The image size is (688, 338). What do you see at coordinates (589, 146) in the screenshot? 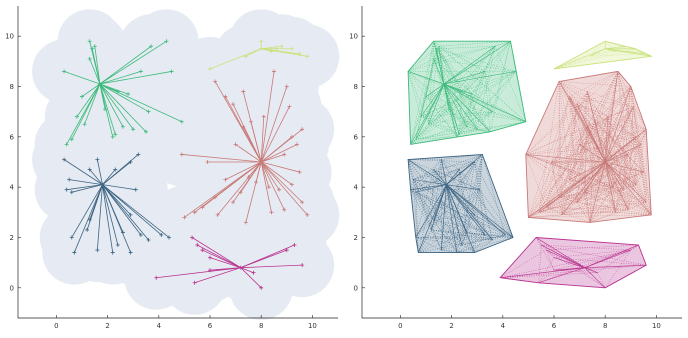
I see `cluster-3-hull` at bounding box center [589, 146].